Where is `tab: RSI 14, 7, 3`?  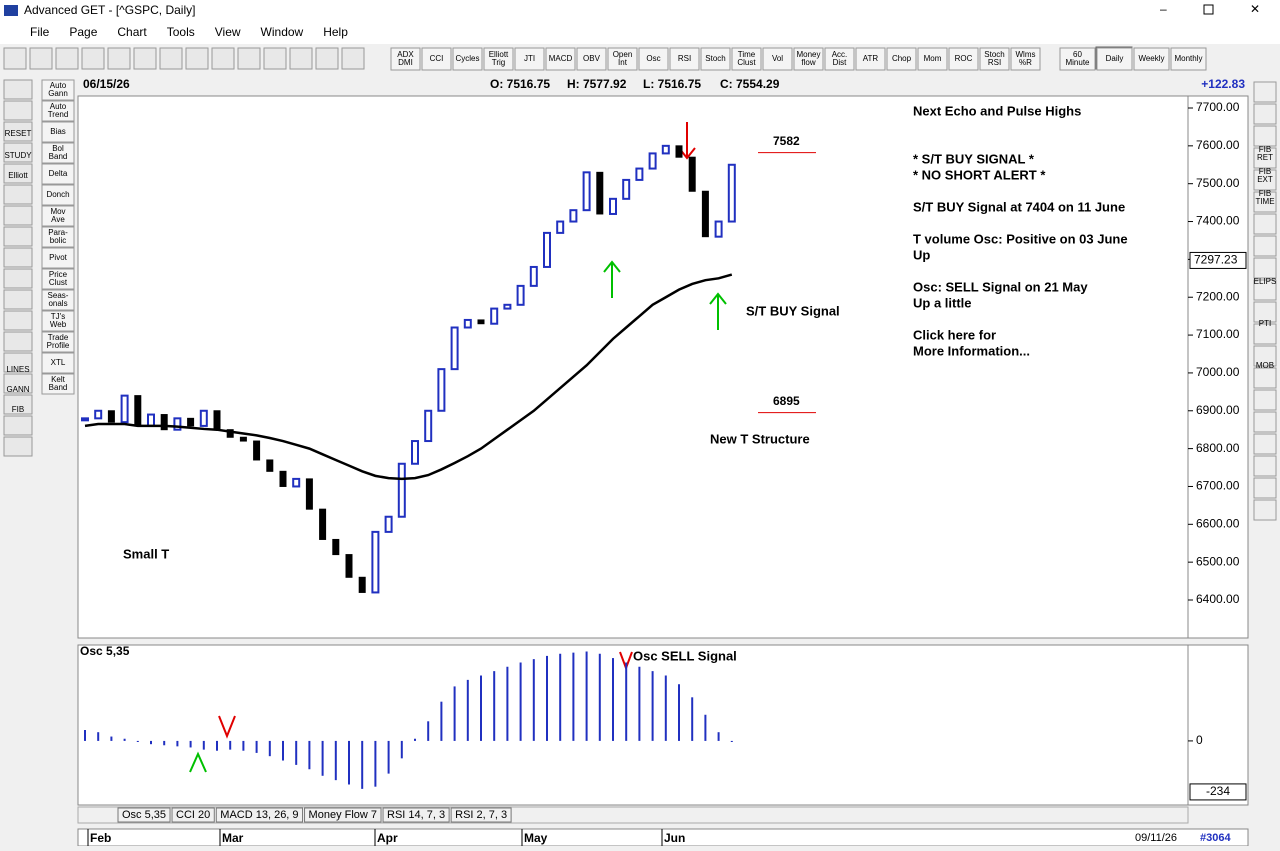 tab: RSI 14, 7, 3 is located at coordinates (416, 815).